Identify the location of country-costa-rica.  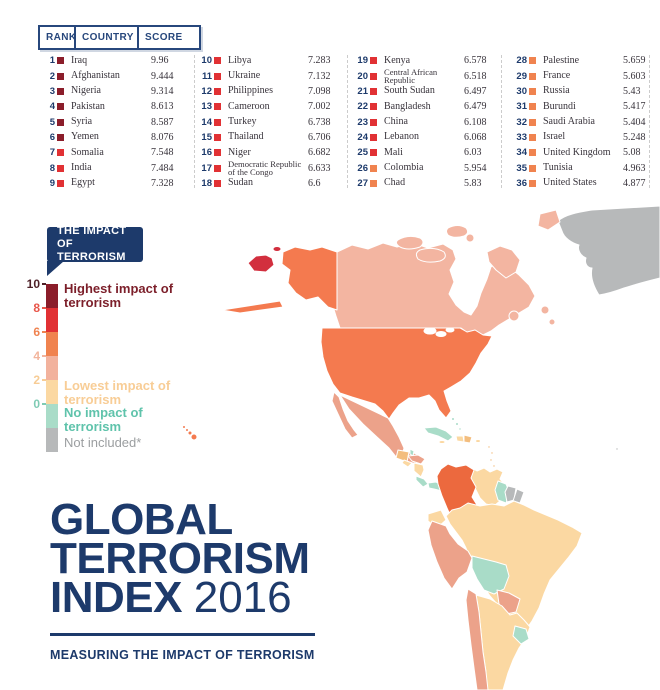
(422, 481).